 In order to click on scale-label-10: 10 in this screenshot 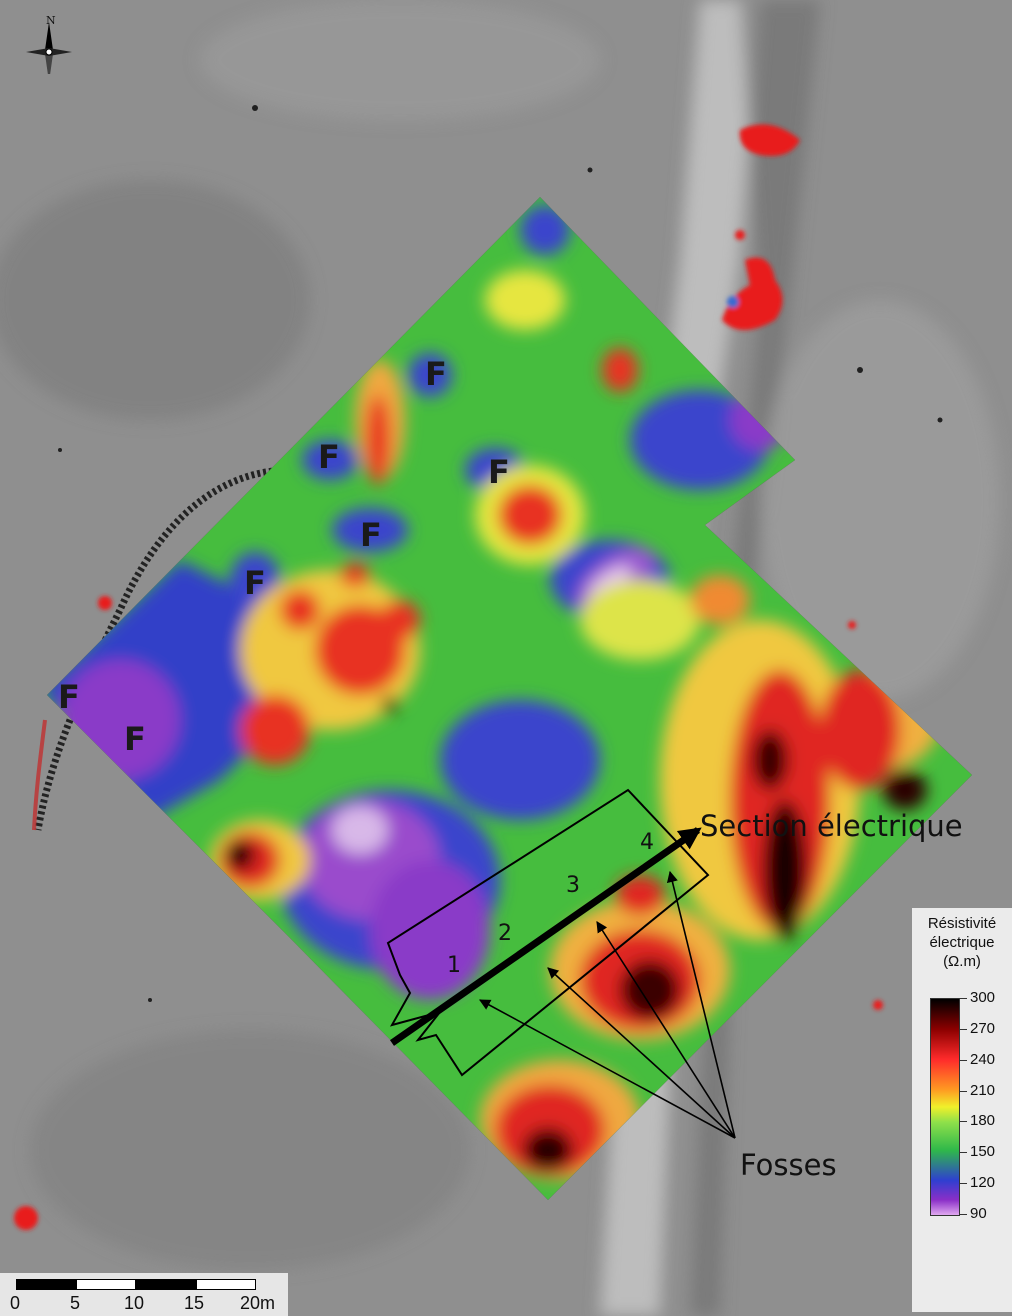, I will do `click(134, 1303)`.